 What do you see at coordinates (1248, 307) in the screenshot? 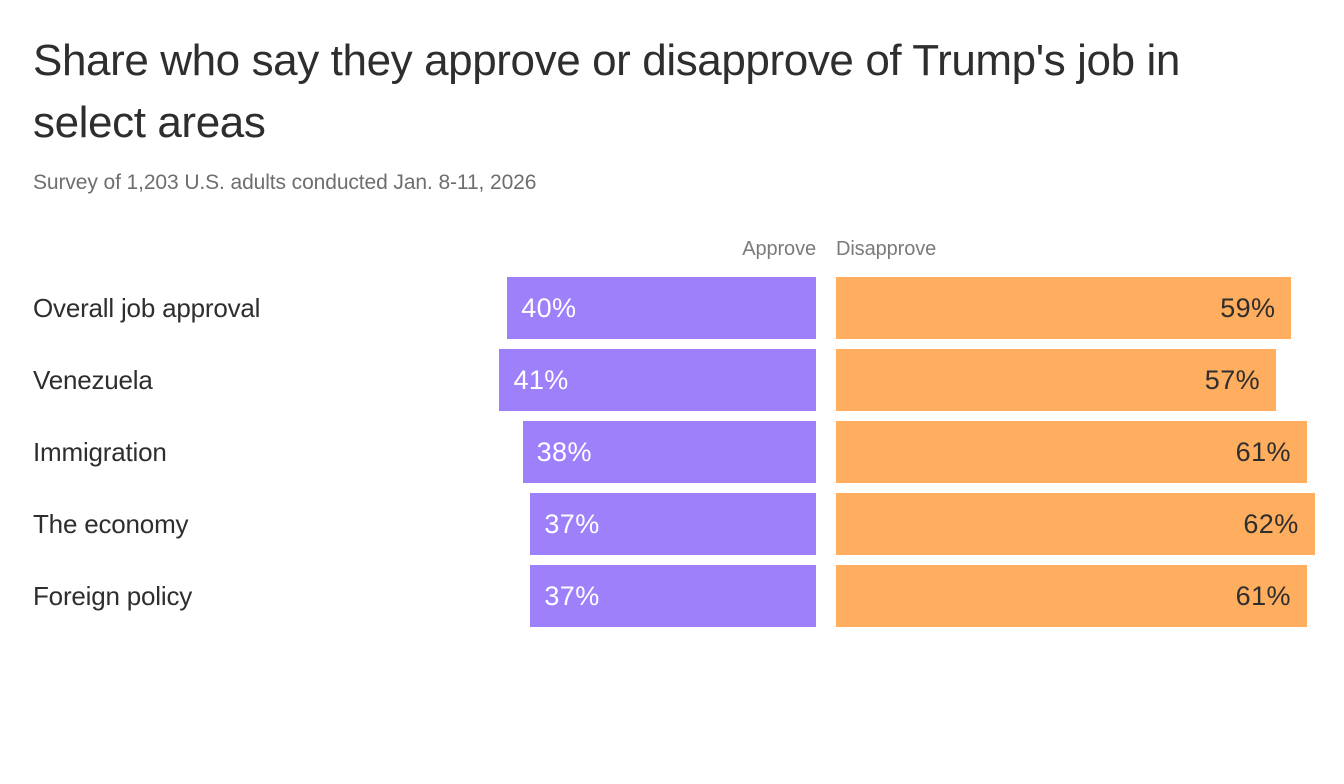
I see `bar-value-disapprove: 59%` at bounding box center [1248, 307].